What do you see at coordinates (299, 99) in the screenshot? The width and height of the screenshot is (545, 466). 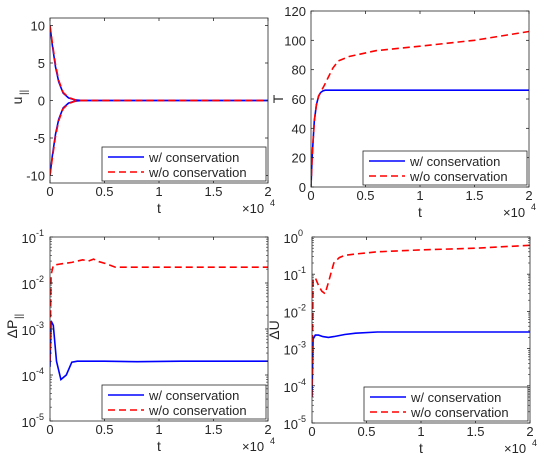 I see `y-tick-label: 60` at bounding box center [299, 99].